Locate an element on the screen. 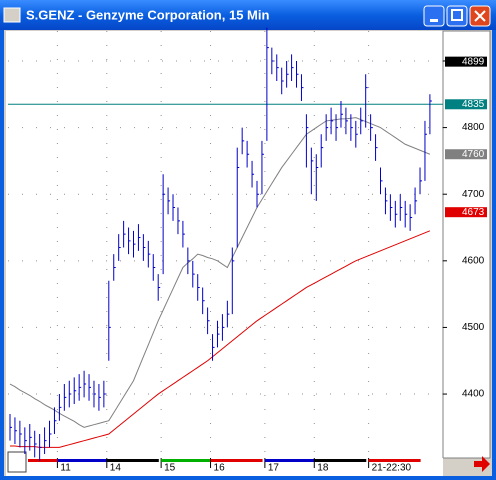 Image resolution: width=496 pixels, height=480 pixels. price-marker-label: 4835 is located at coordinates (473, 104).